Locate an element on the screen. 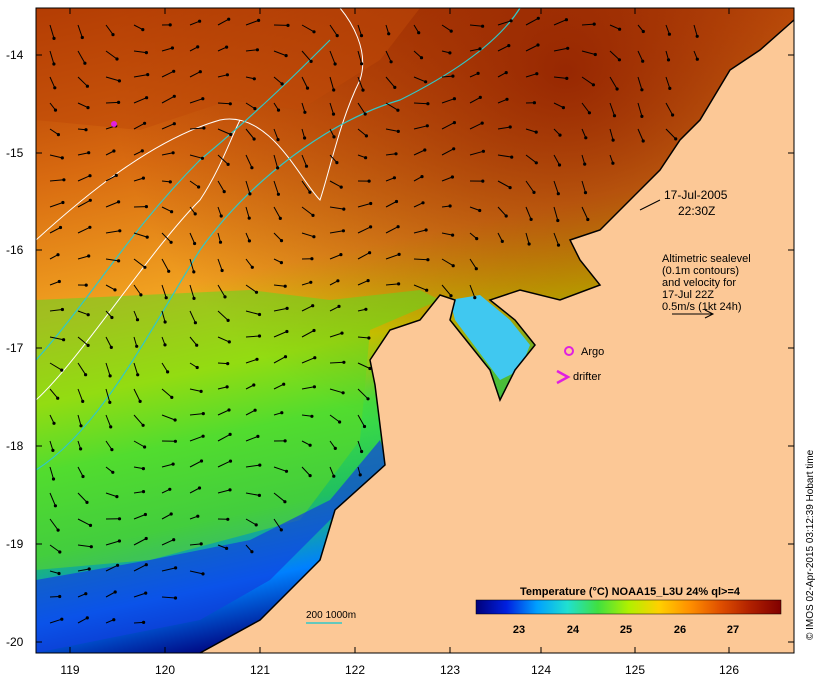 This screenshot has height=680, width=820. altimetry-note-line: 17-Jul 22Z is located at coordinates (688, 295).